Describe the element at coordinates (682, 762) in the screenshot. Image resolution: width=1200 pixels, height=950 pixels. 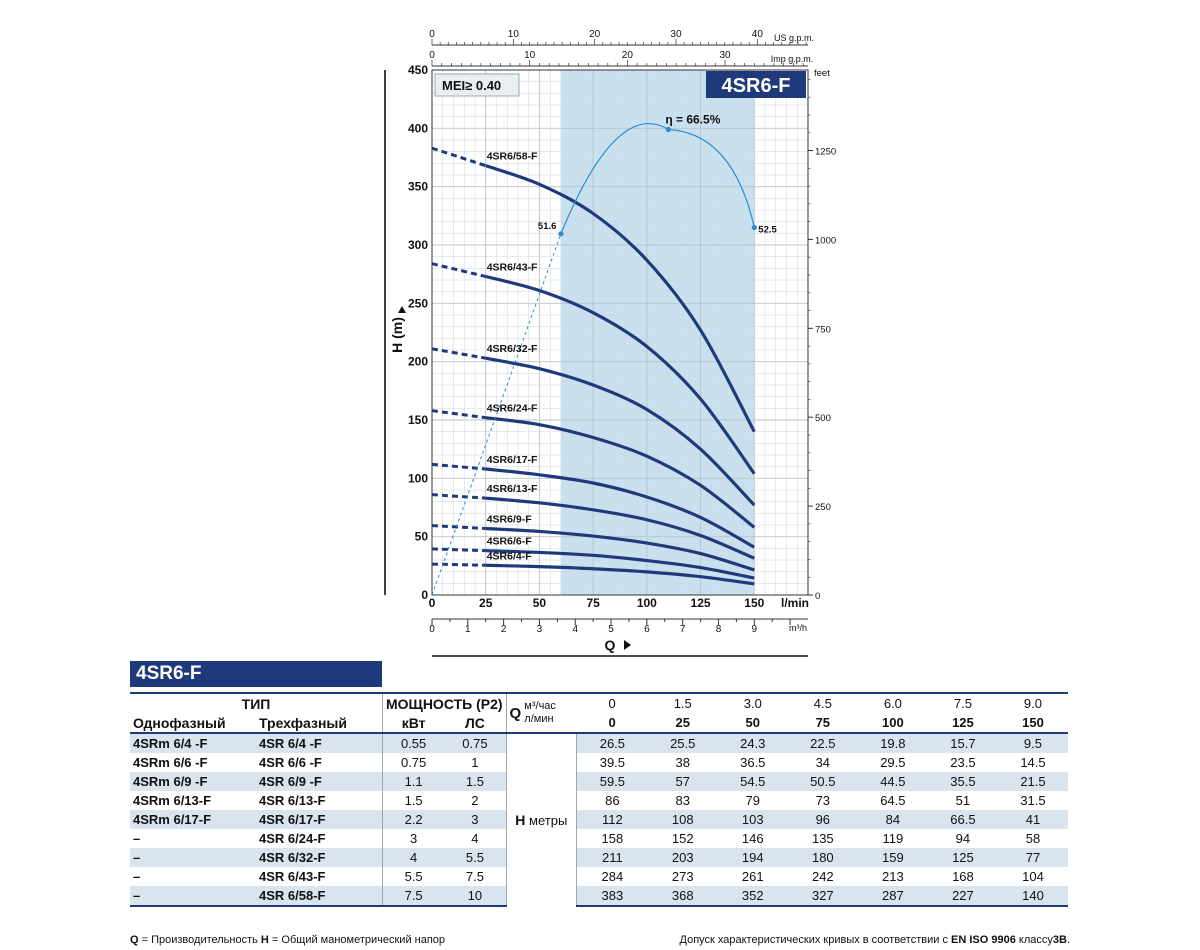
I see `head-value: 38` at that location.